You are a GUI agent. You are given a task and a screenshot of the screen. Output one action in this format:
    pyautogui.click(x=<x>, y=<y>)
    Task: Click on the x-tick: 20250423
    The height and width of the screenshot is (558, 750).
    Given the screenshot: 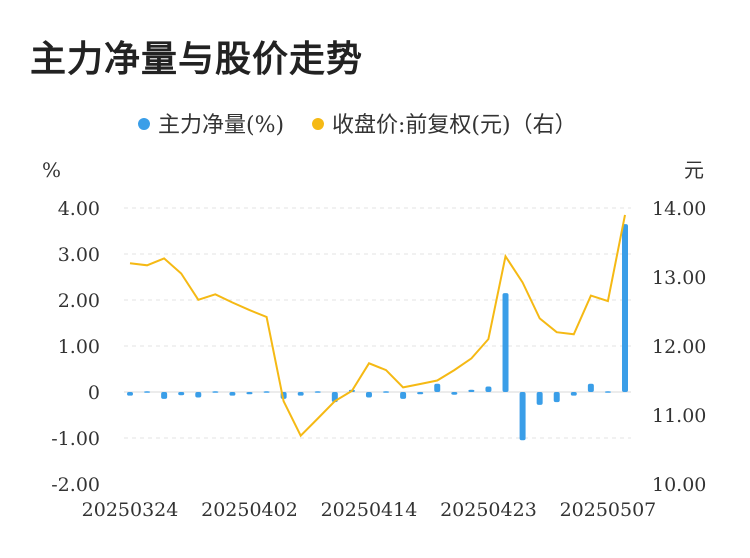 What is the action you would take?
    pyautogui.click(x=488, y=510)
    